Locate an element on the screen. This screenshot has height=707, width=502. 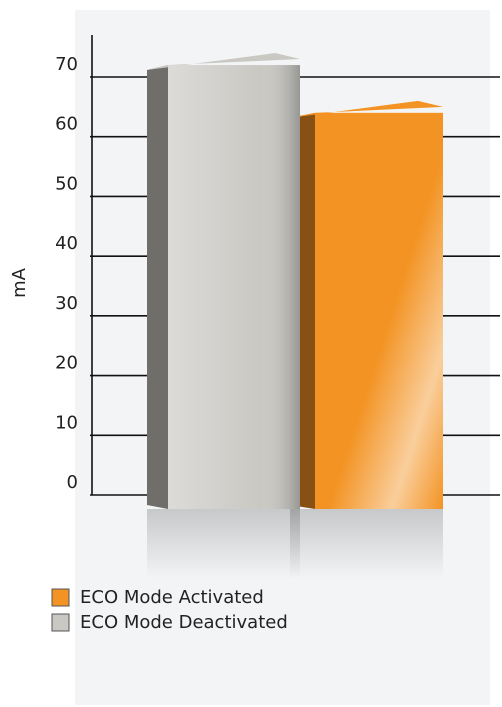
y-tick-label: 70 is located at coordinates (66, 64).